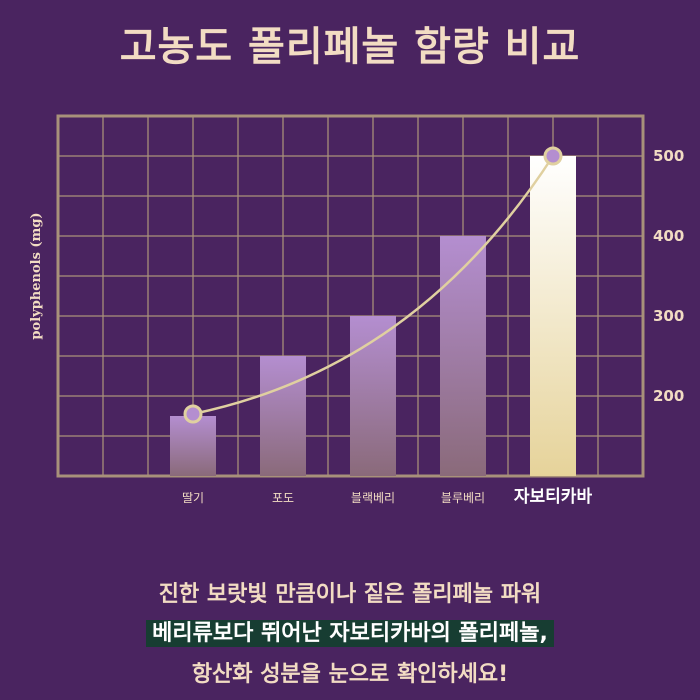  I want to click on x-category-label: 포도, so click(283, 498).